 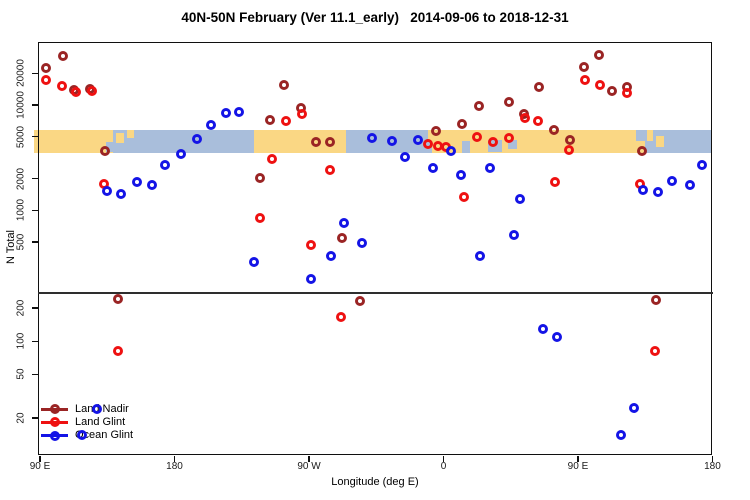 I want to click on legend-marker-circle, so click(x=54, y=409).